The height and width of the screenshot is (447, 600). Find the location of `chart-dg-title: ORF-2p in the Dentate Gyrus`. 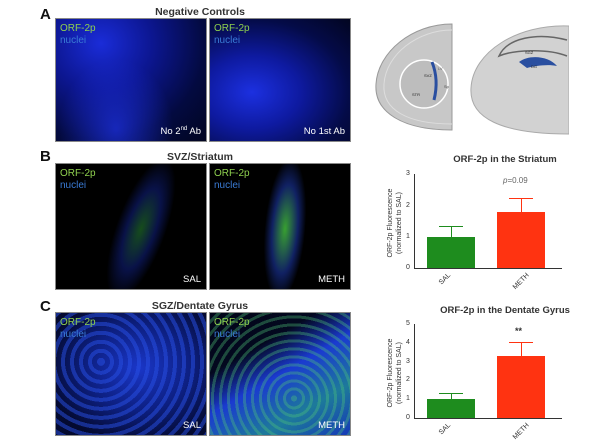

chart-dg-title: ORF-2p in the Dentate Gyrus is located at coordinates (505, 310).